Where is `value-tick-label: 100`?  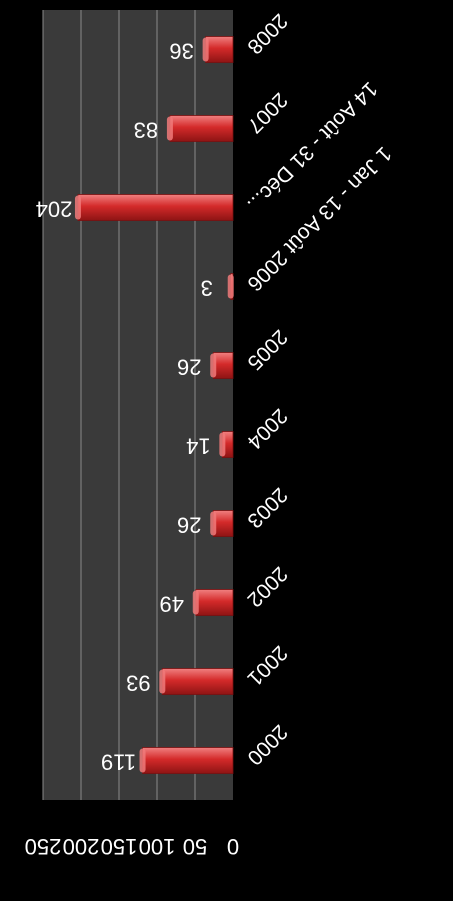
value-tick-label: 100 is located at coordinates (157, 846).